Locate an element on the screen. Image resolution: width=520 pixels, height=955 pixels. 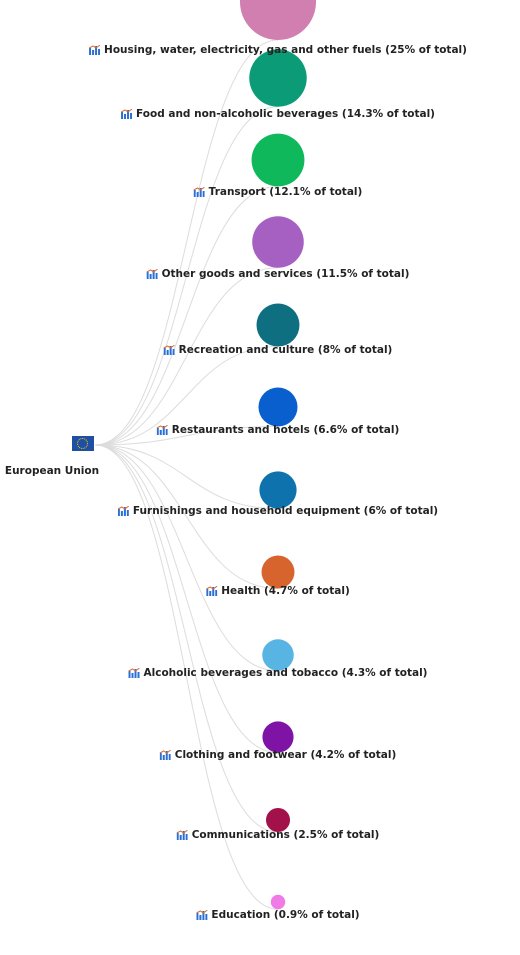
category-label-text: Recreation and culture (8% of total) is located at coordinates (285, 350).